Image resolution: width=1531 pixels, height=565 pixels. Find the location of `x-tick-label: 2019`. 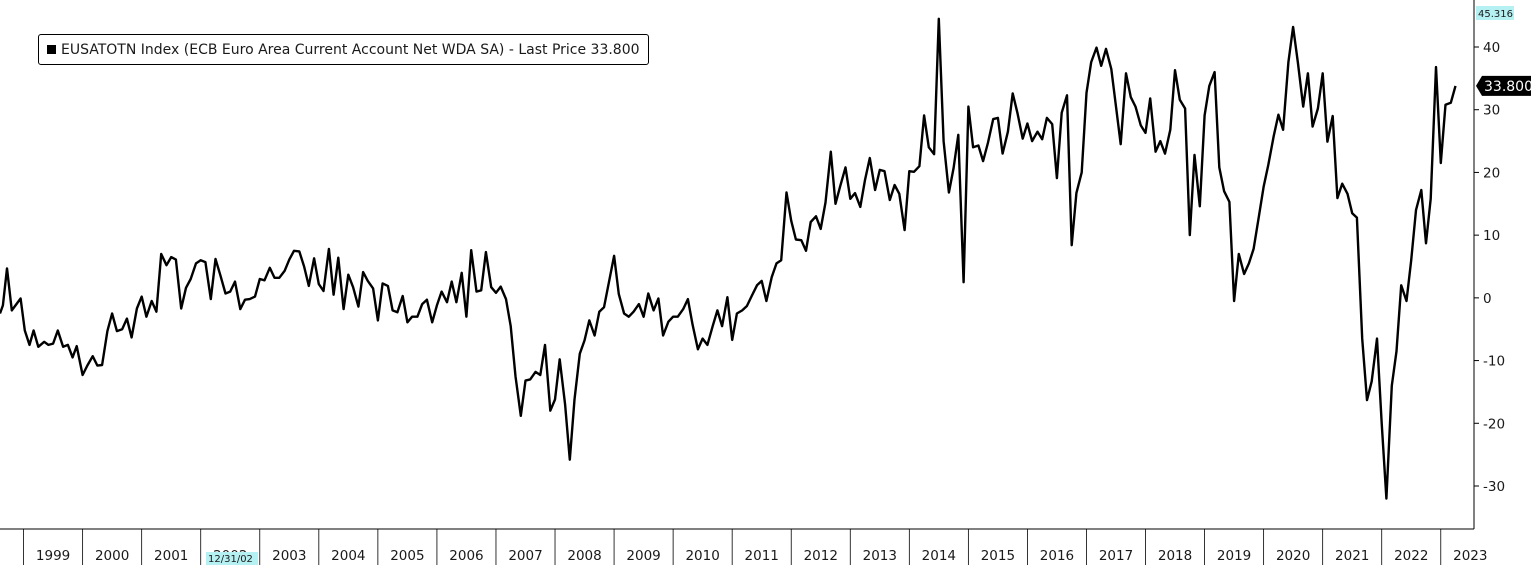

x-tick-label: 2019 is located at coordinates (1234, 556).